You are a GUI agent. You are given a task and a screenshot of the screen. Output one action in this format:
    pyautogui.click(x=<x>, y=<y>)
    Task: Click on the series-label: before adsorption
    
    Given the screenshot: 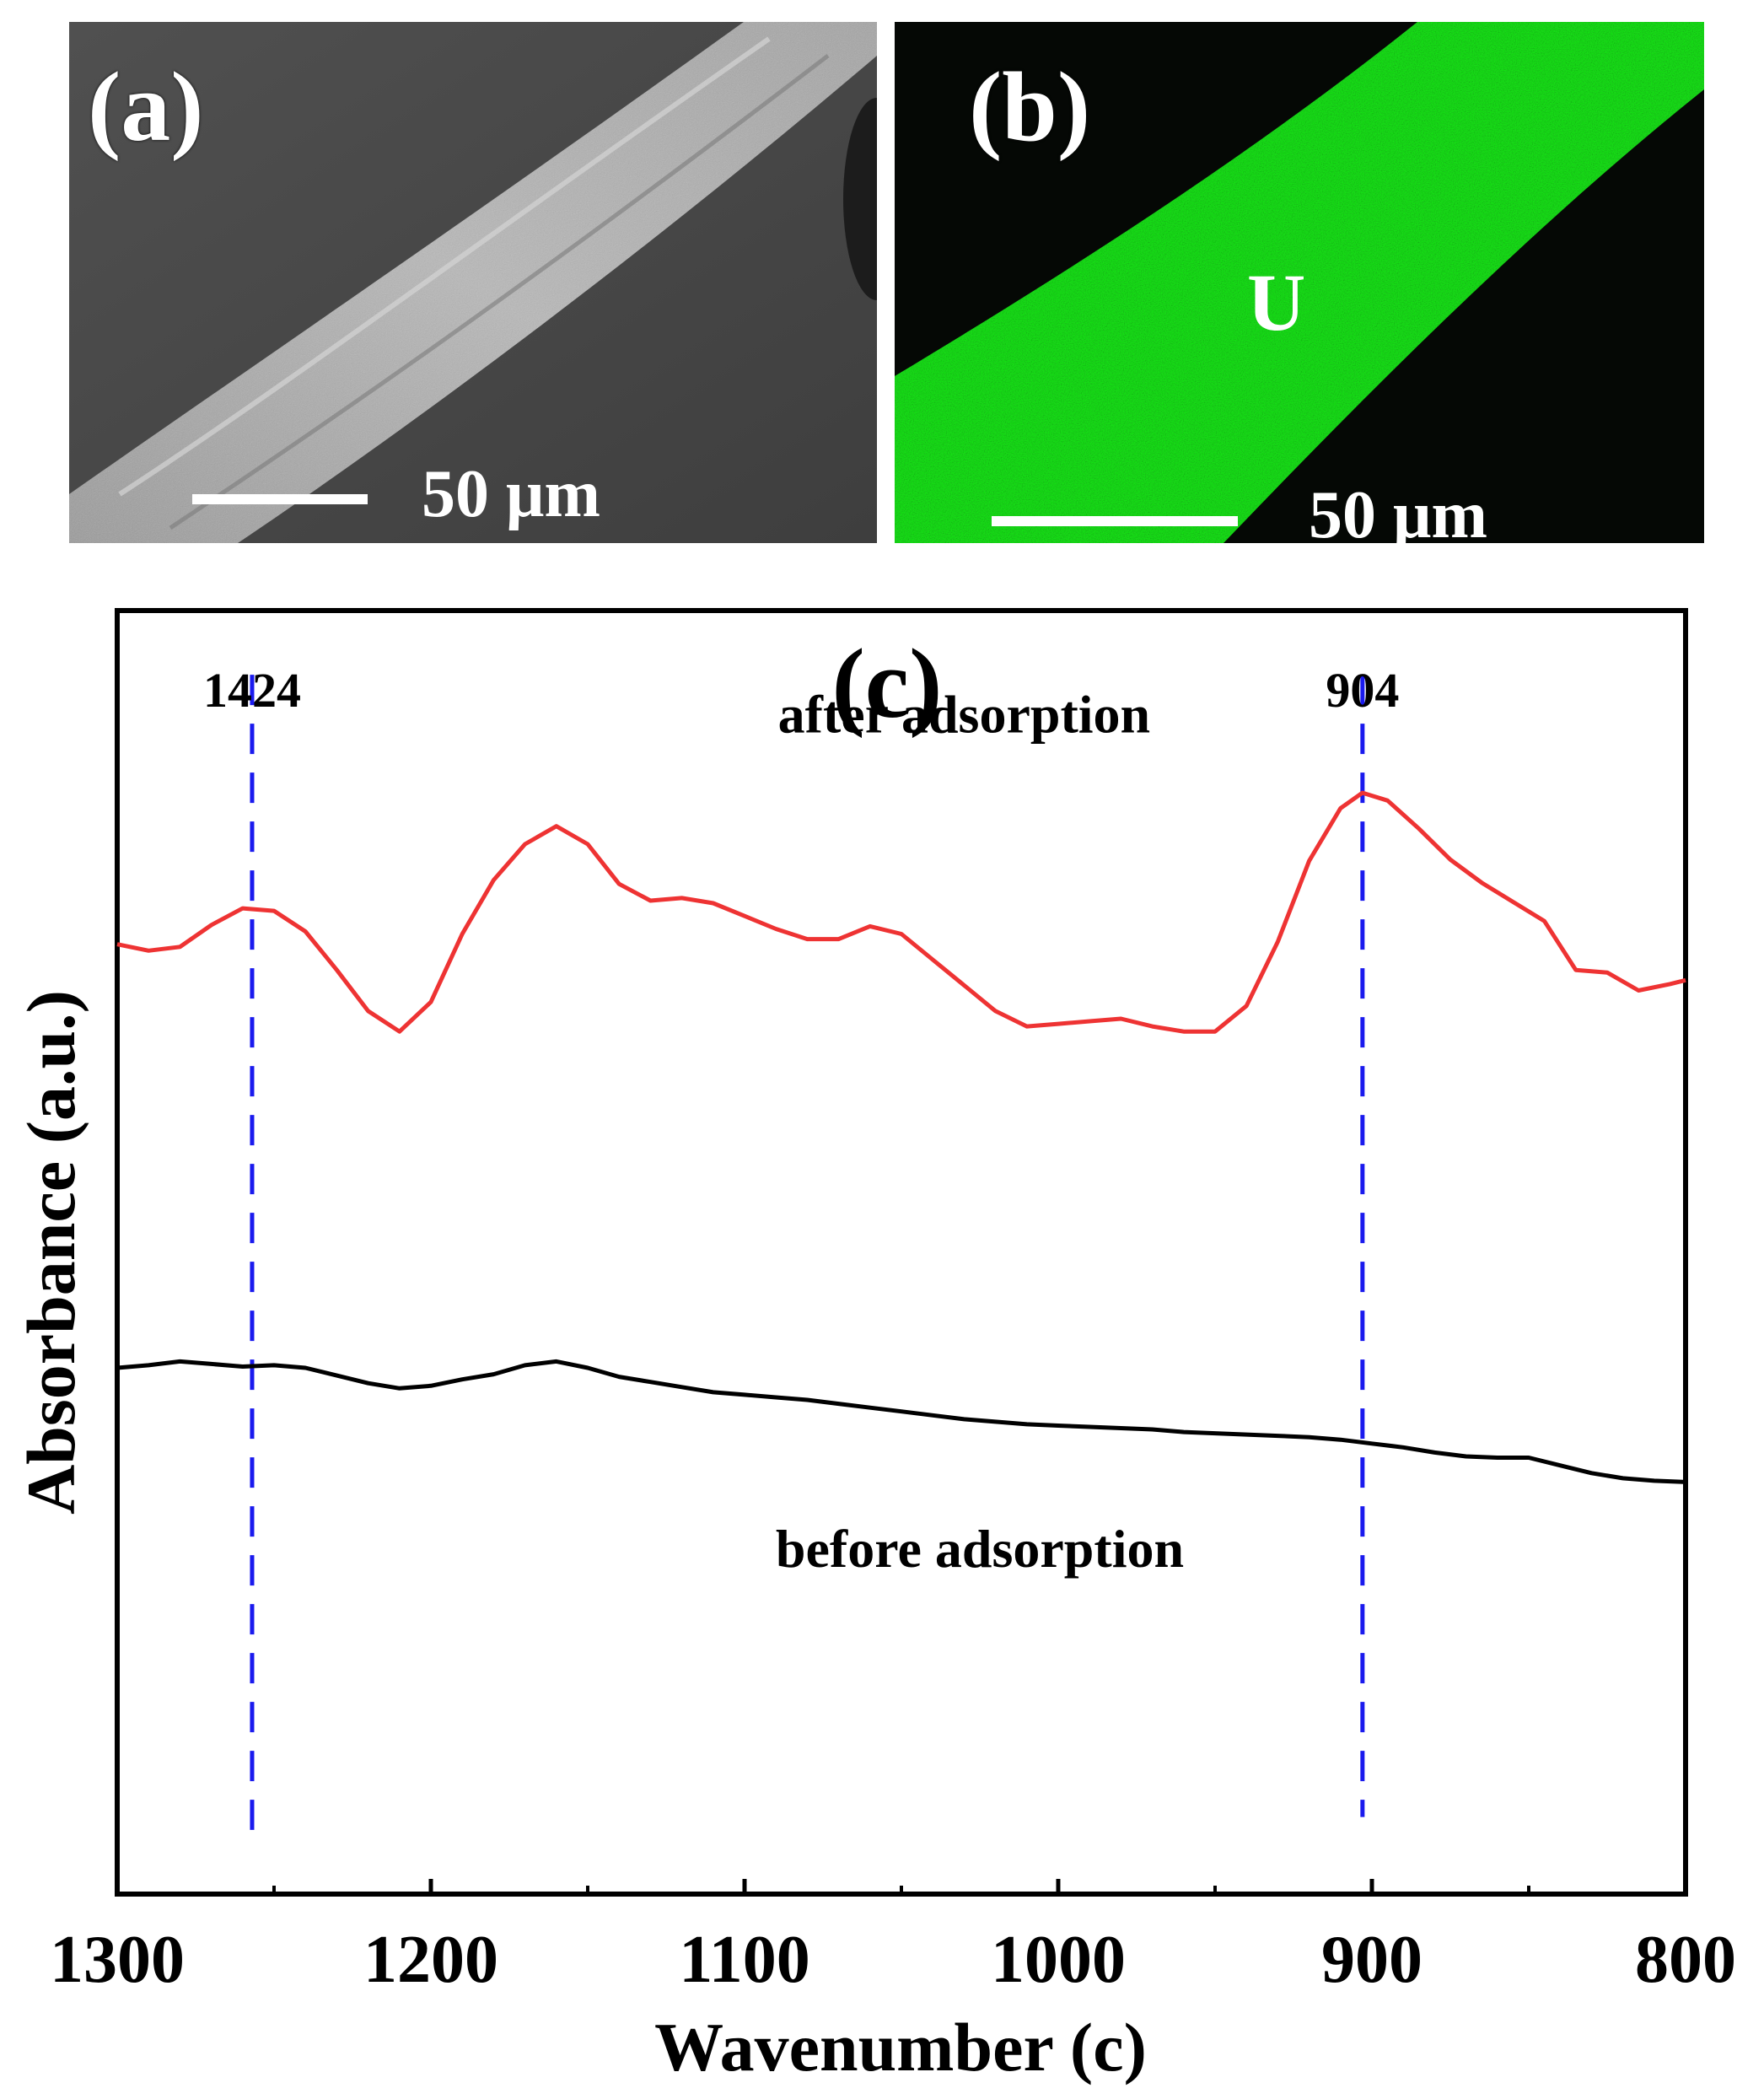 What is the action you would take?
    pyautogui.click(x=980, y=1549)
    